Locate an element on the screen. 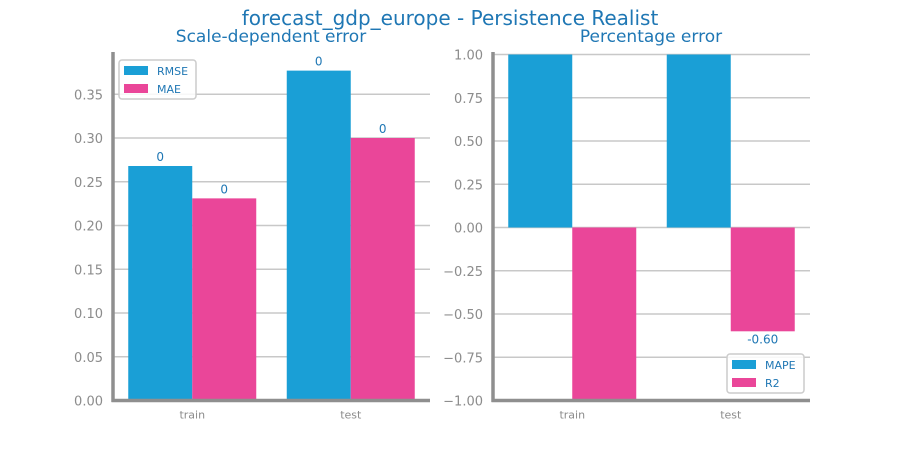  bar-rmse-train is located at coordinates (160, 283).